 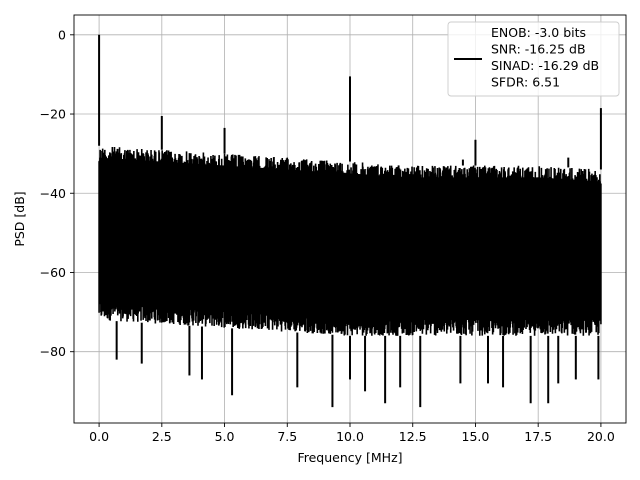 What do you see at coordinates (287, 436) in the screenshot?
I see `x-tick-label: 7.5` at bounding box center [287, 436].